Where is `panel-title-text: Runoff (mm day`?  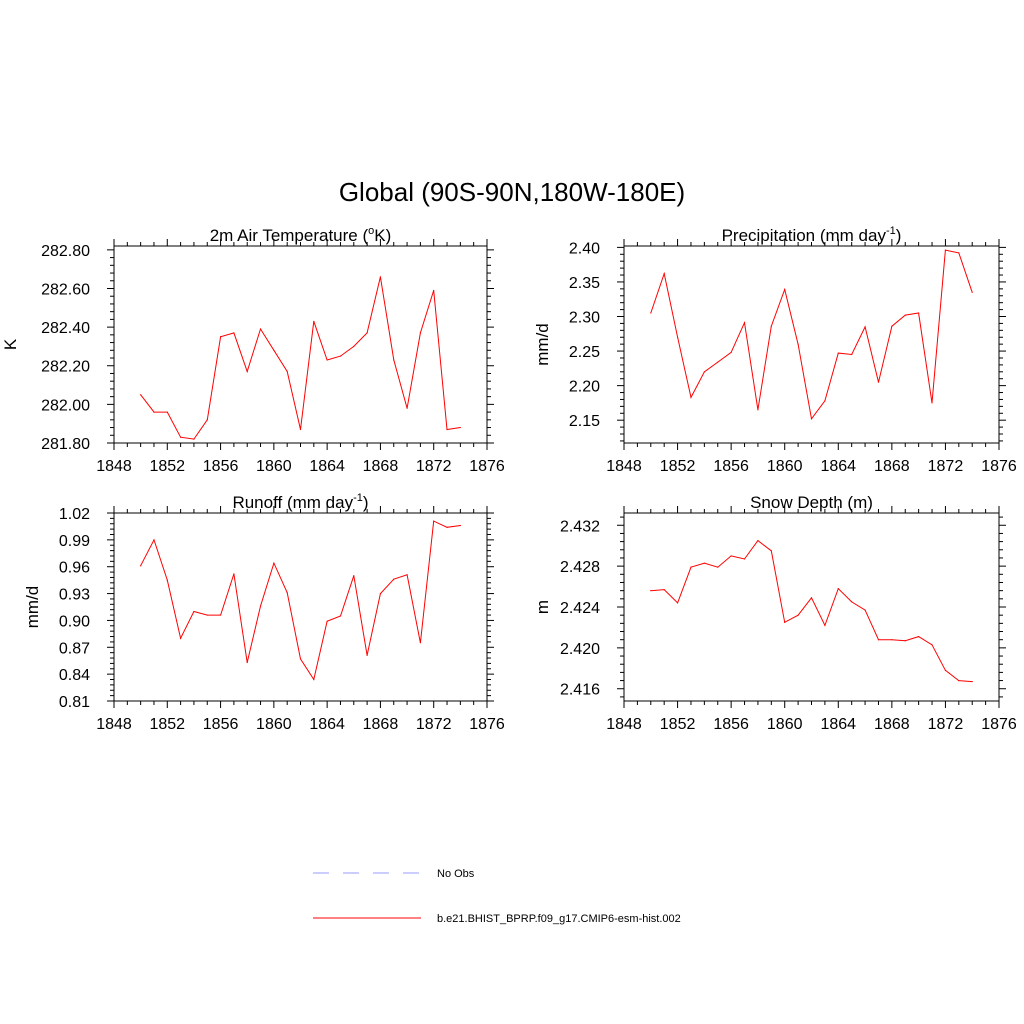
panel-title-text: Runoff (mm day is located at coordinates (292, 502).